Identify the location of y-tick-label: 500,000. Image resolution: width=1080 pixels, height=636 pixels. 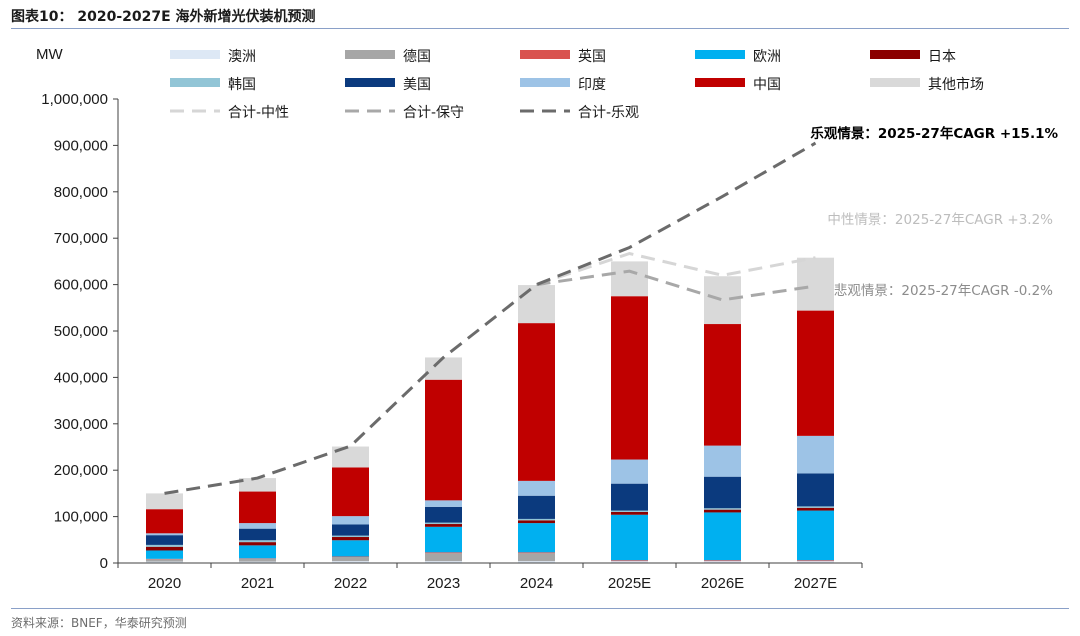
(81, 331).